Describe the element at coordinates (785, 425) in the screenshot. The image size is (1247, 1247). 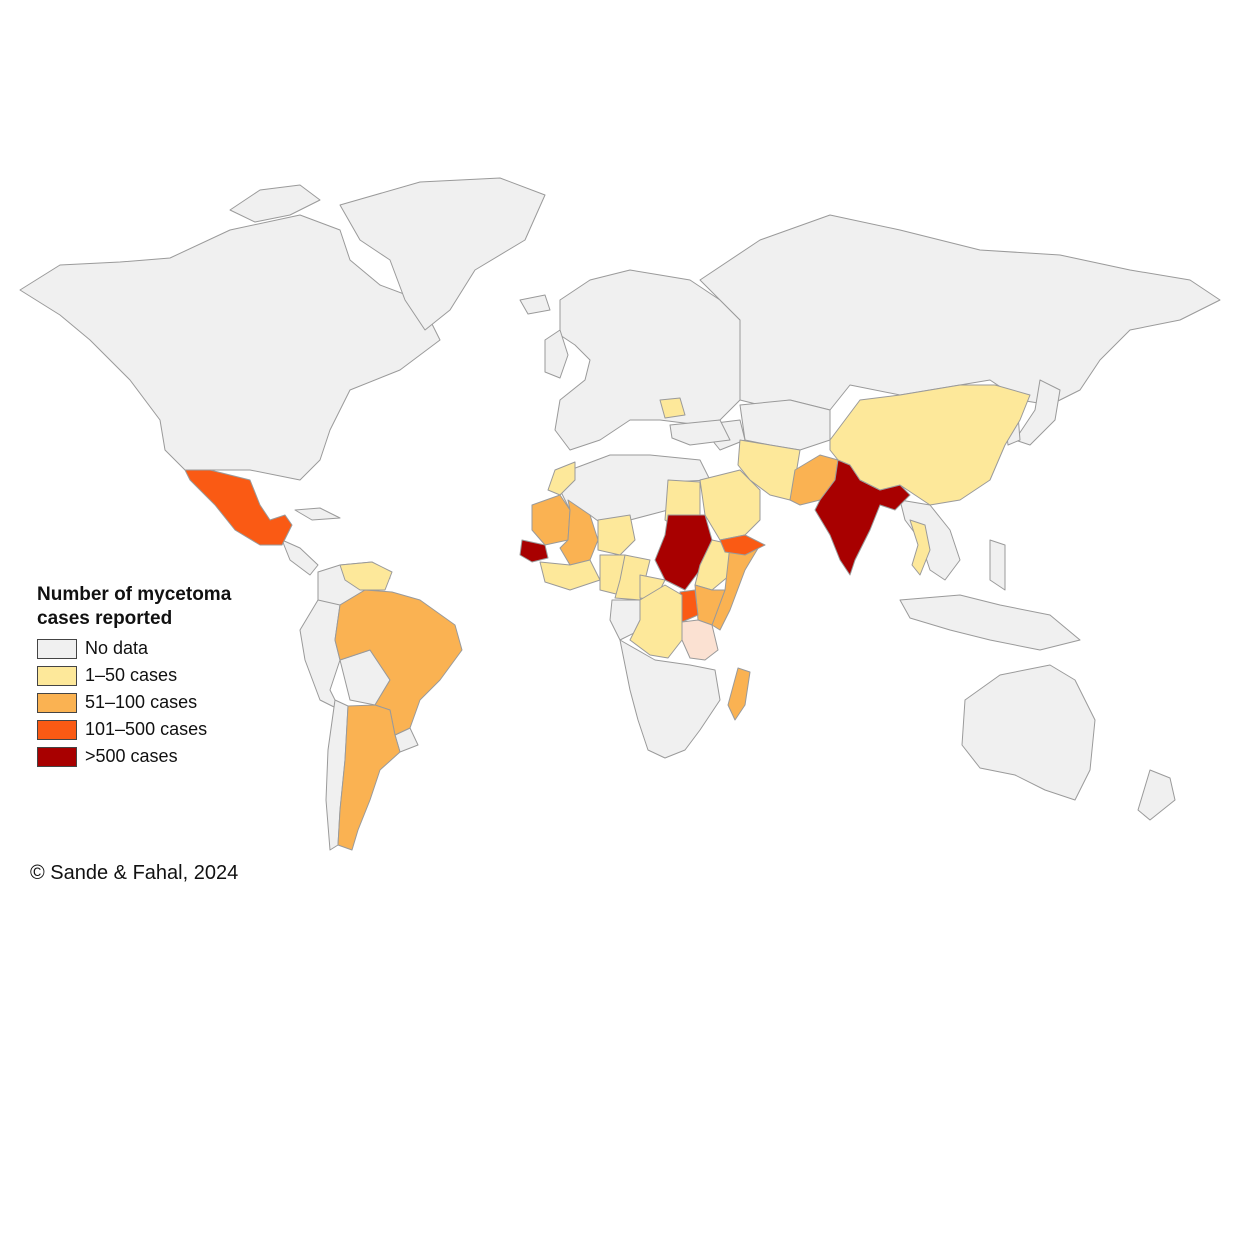
I see `country-central-asia` at that location.